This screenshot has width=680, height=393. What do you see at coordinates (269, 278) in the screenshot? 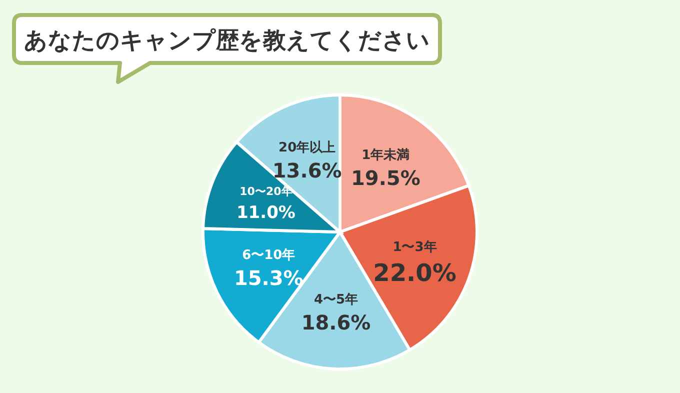
I see `data-label: 15.3%` at bounding box center [269, 278].